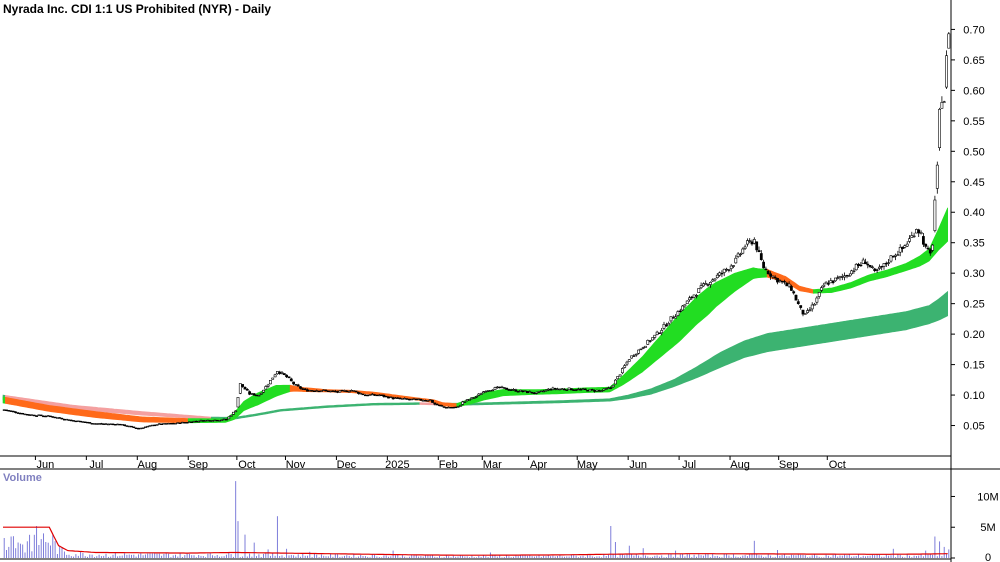 This screenshot has height=562, width=1000. What do you see at coordinates (987, 528) in the screenshot?
I see `volume-tick-label-1: 5M` at bounding box center [987, 528].